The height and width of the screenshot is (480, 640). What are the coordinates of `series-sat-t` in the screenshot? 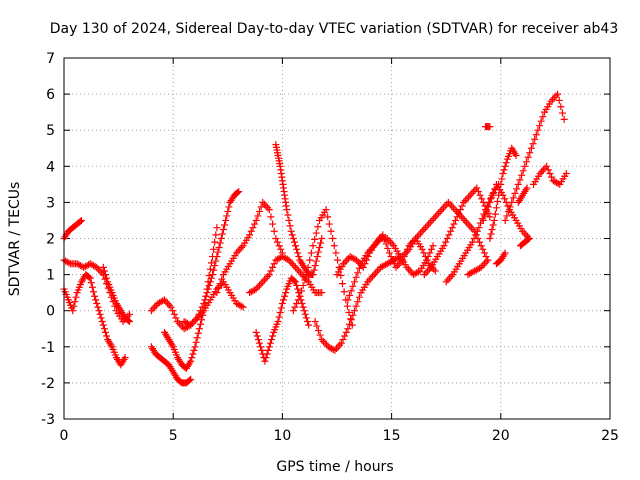 It's located at (478, 267).